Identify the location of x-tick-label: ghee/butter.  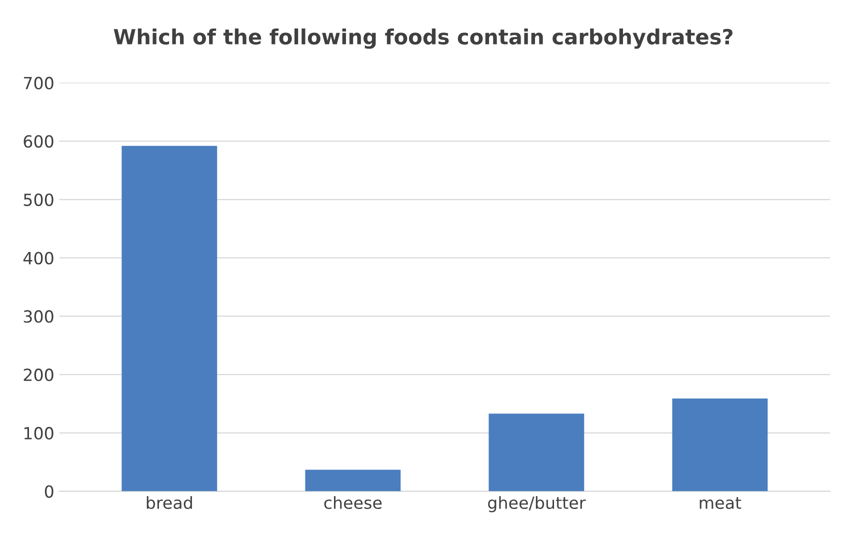
(537, 504).